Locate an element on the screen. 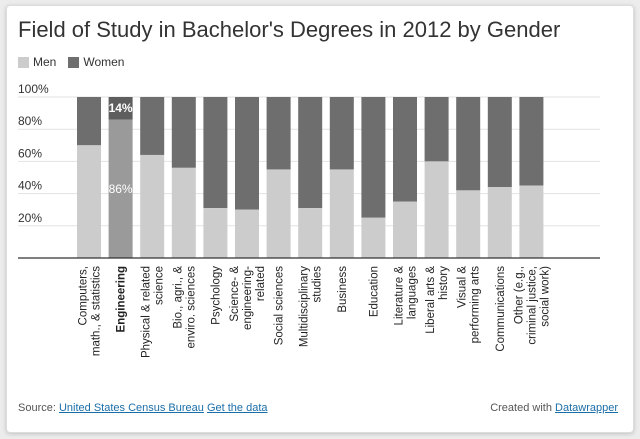 Image resolution: width=640 pixels, height=439 pixels. legend-swatch-women is located at coordinates (74, 62).